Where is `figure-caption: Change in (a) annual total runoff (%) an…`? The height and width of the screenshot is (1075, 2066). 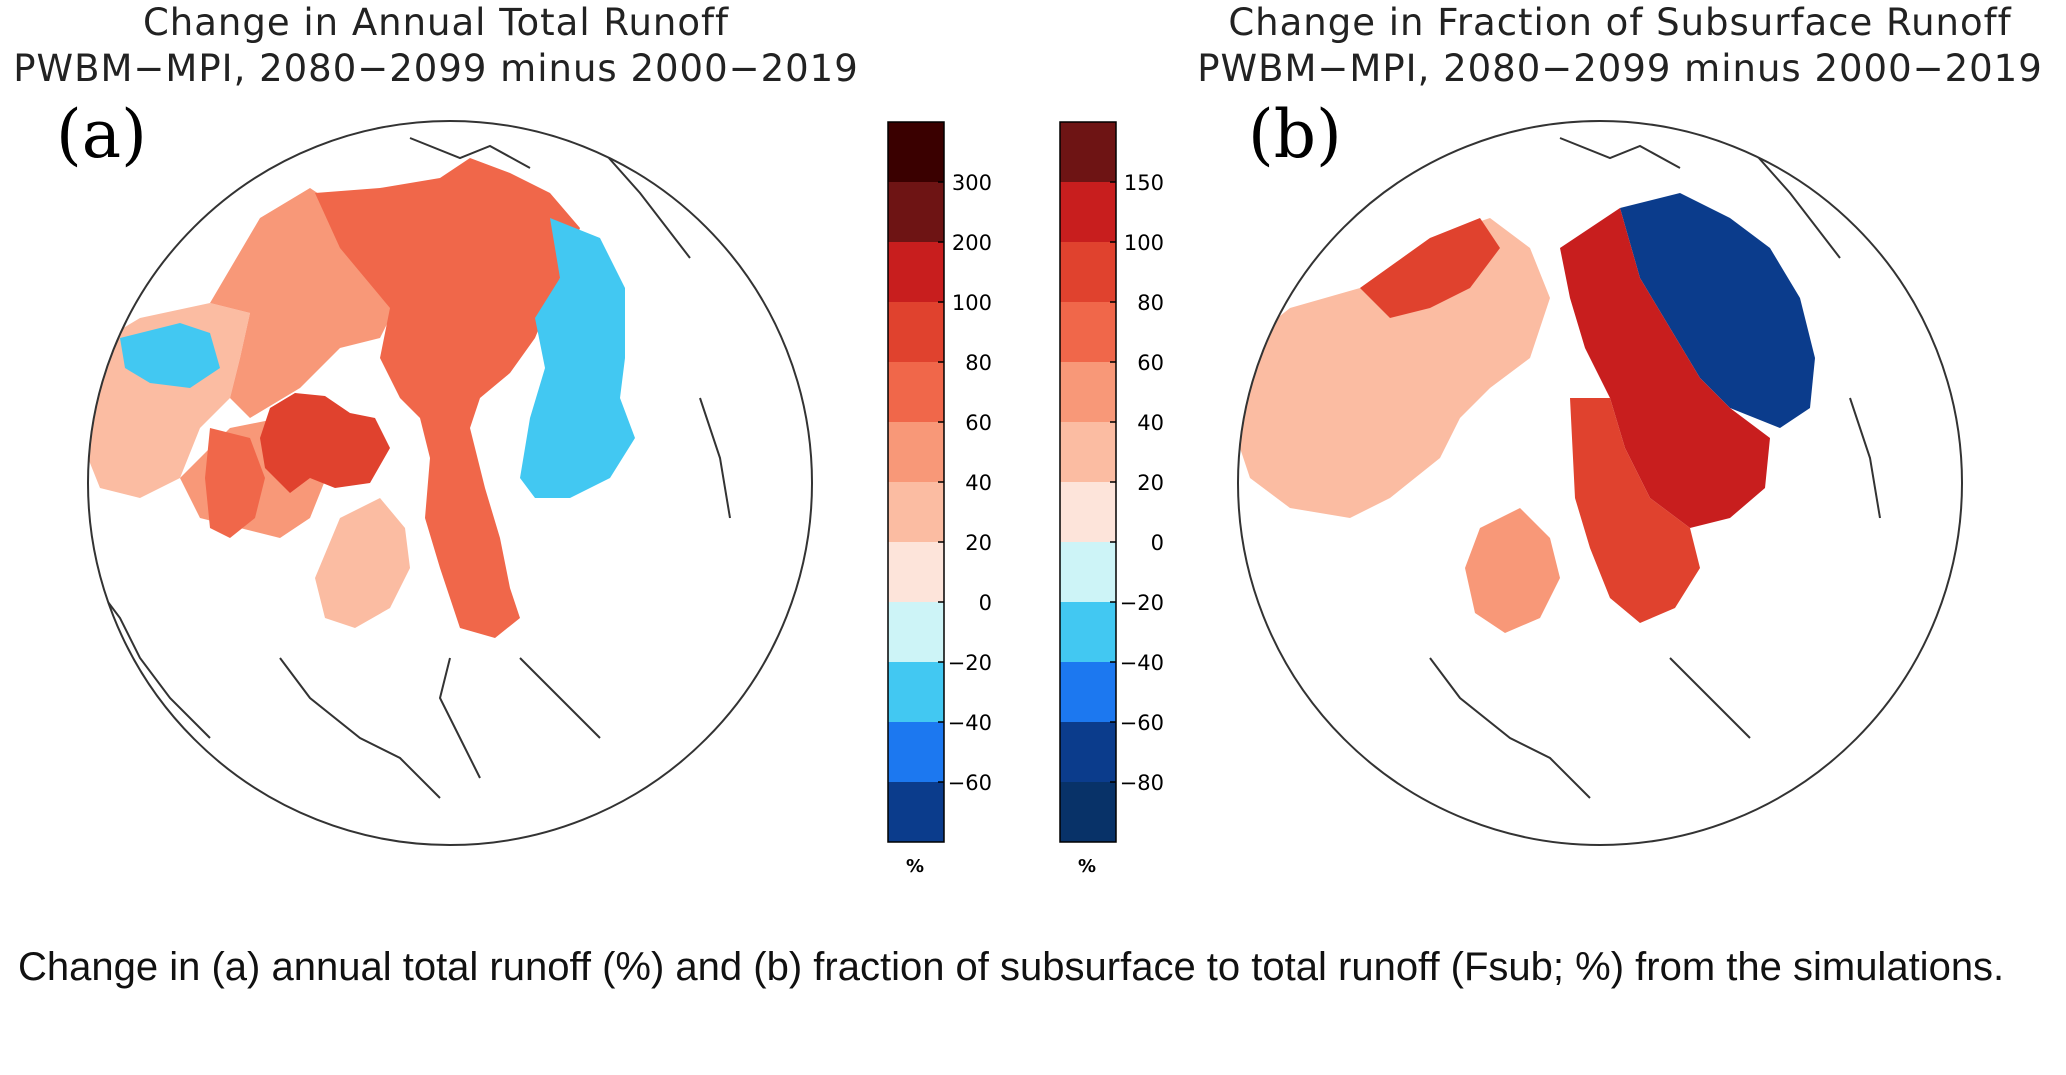 figure-caption: Change in (a) annual total runoff (%) an… is located at coordinates (1011, 967).